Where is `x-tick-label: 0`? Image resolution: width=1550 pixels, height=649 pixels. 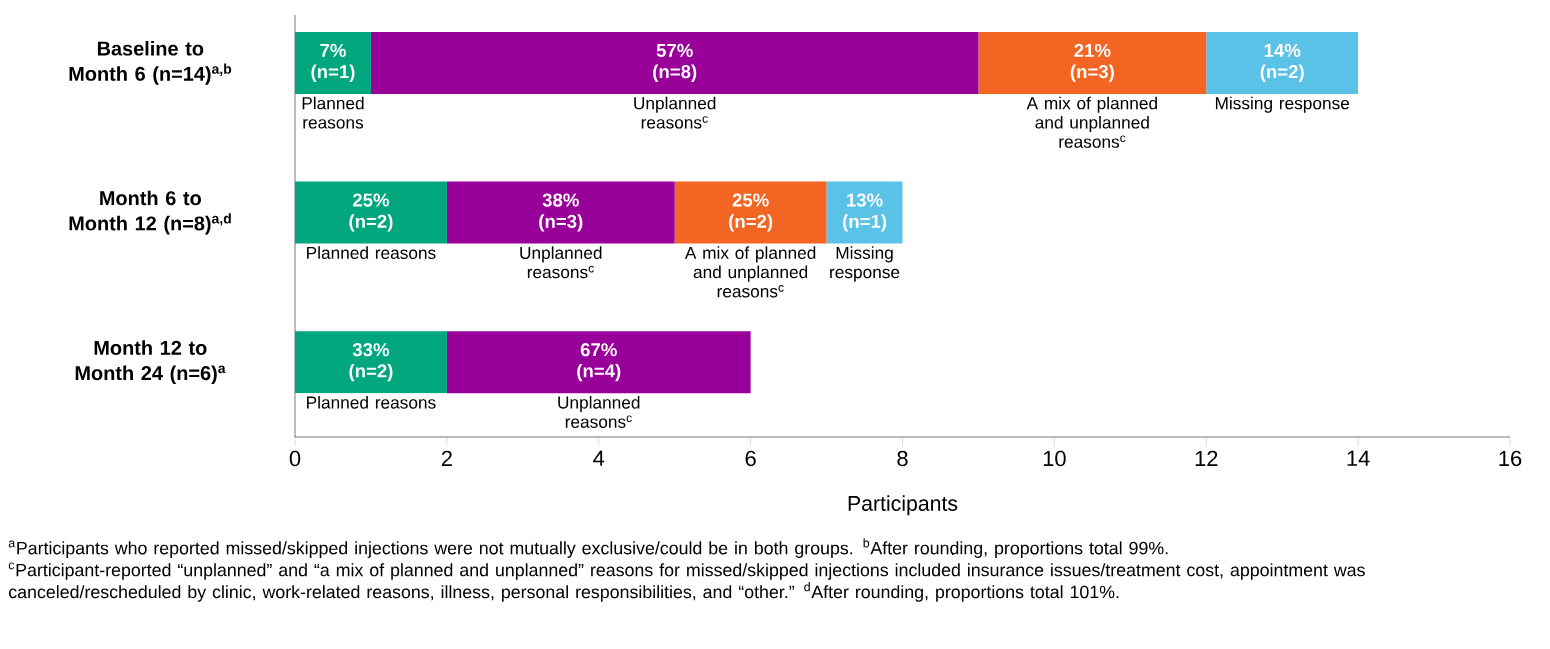 x-tick-label: 0 is located at coordinates (295, 458).